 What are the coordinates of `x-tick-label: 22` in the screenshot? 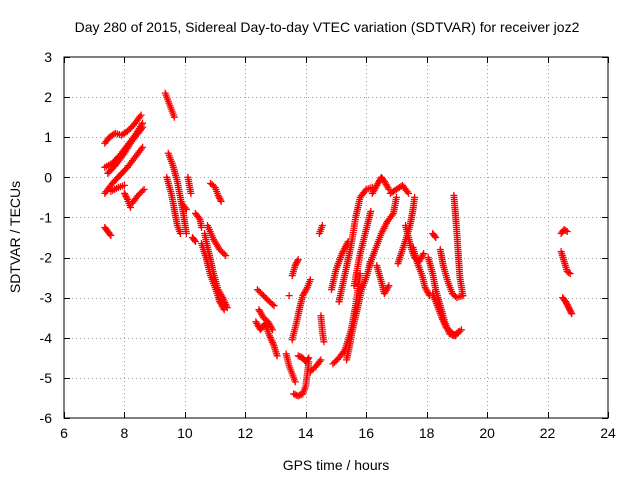 It's located at (548, 433).